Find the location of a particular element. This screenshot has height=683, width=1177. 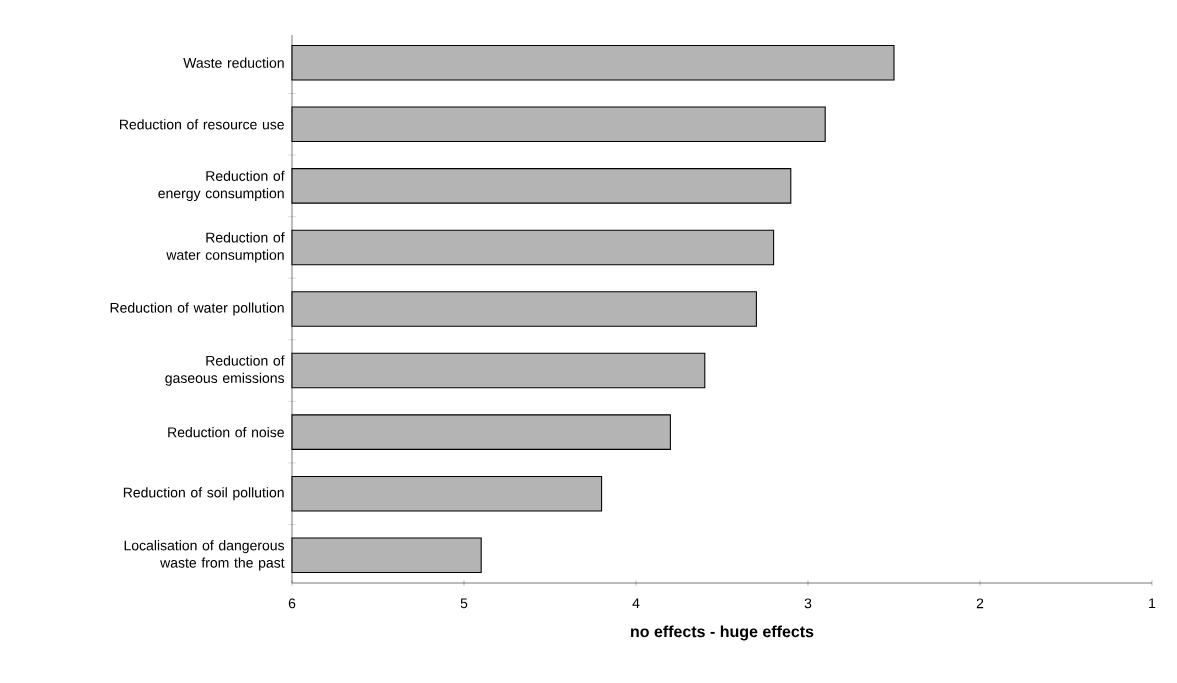

y-tick-label: Reduction of resource use is located at coordinates (202, 124).